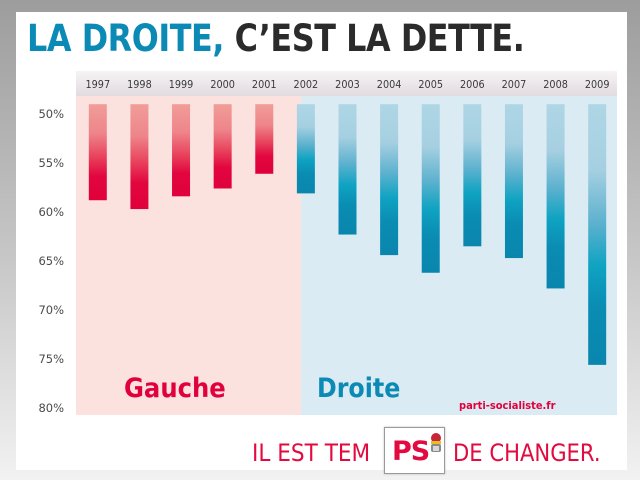 This screenshot has width=640, height=480. I want to click on slogan-after: DE CHANGER., so click(527, 453).